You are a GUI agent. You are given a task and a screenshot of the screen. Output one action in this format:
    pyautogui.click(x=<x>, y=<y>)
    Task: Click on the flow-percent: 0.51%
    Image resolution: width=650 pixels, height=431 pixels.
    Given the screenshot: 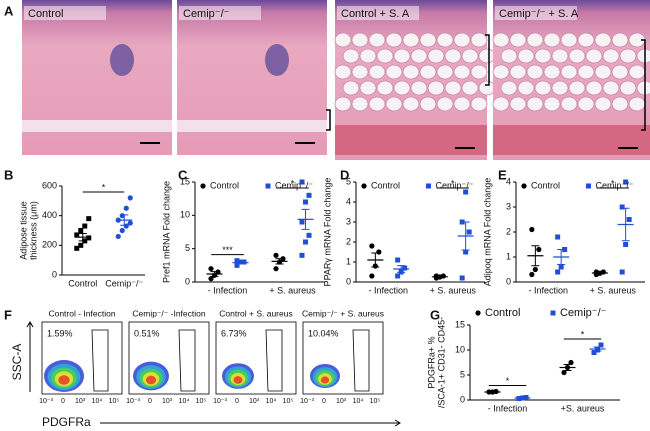 What is the action you would take?
    pyautogui.click(x=147, y=333)
    